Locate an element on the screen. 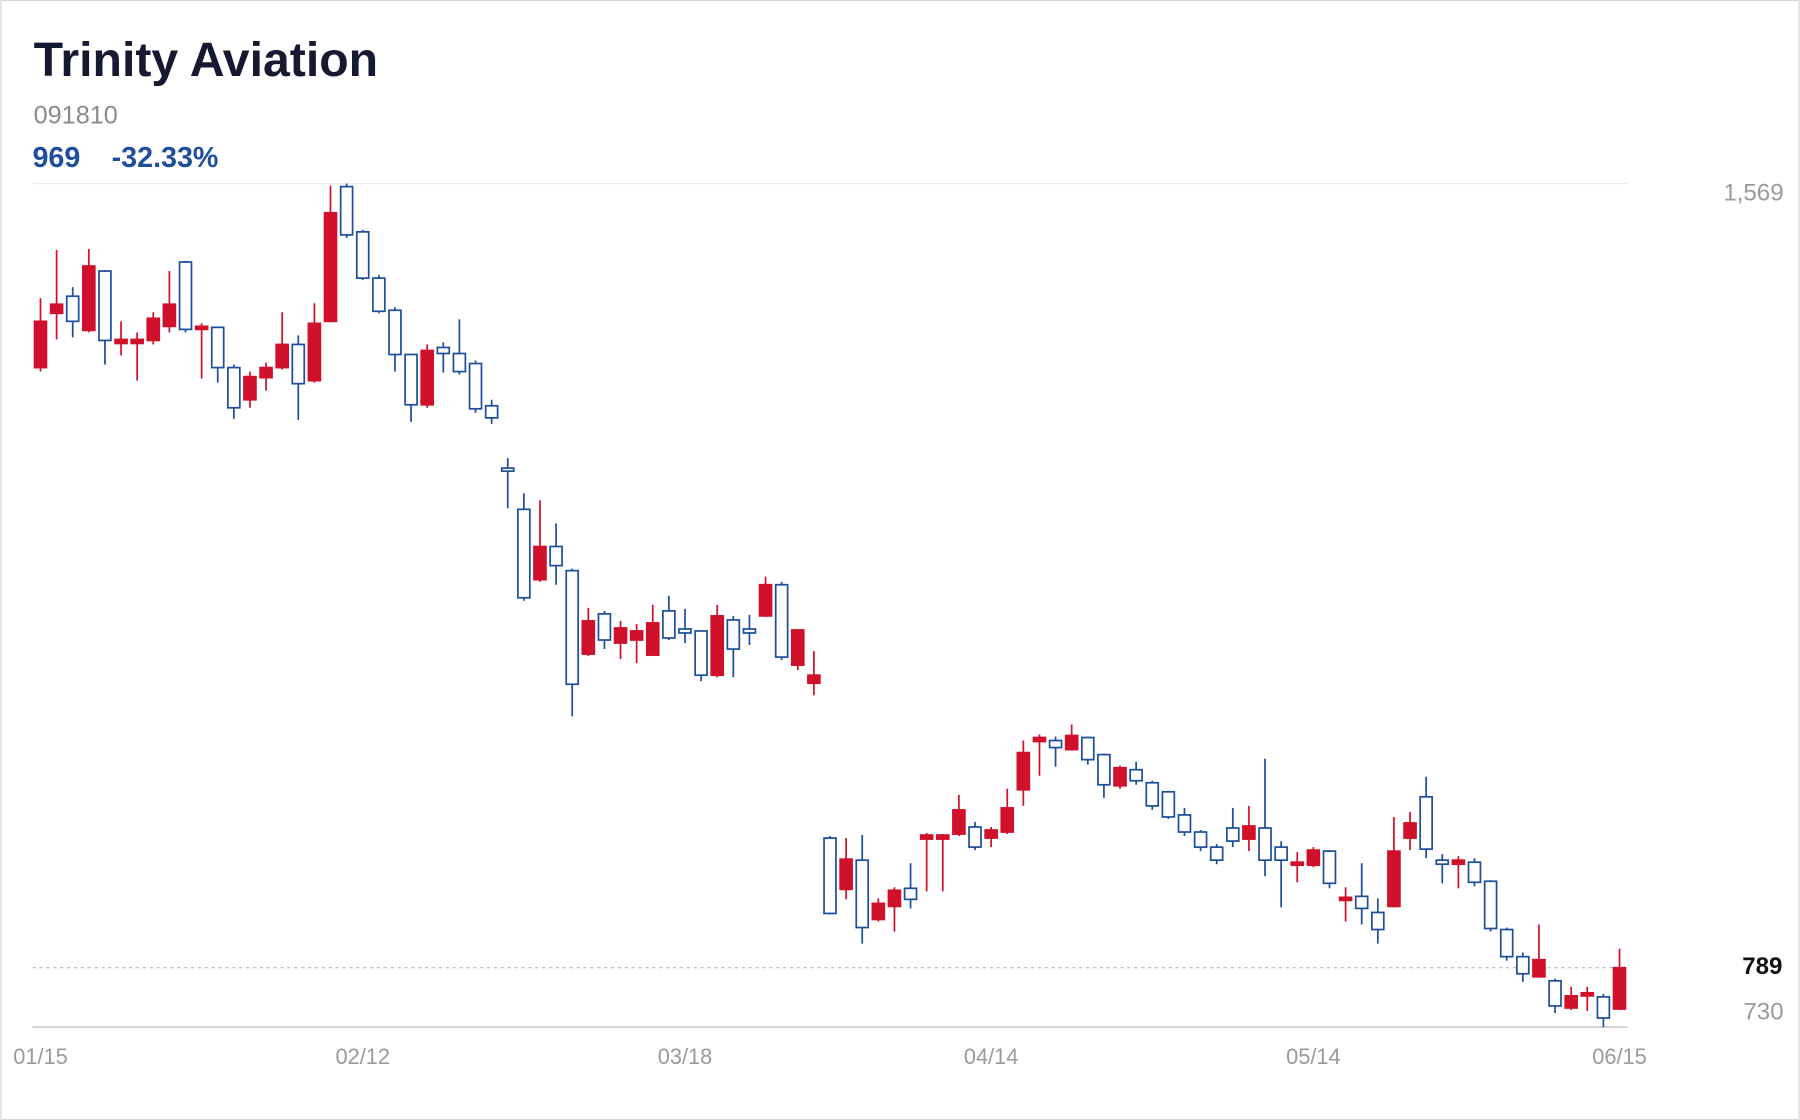 This screenshot has width=1800, height=1120. ticker-code: 091810 is located at coordinates (76, 116).